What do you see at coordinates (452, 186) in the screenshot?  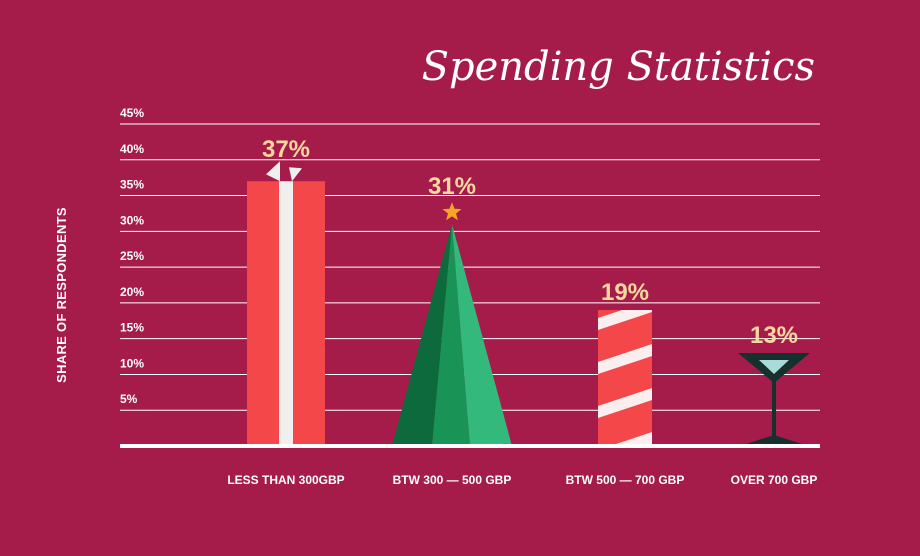 I see `value-label: 31%` at bounding box center [452, 186].